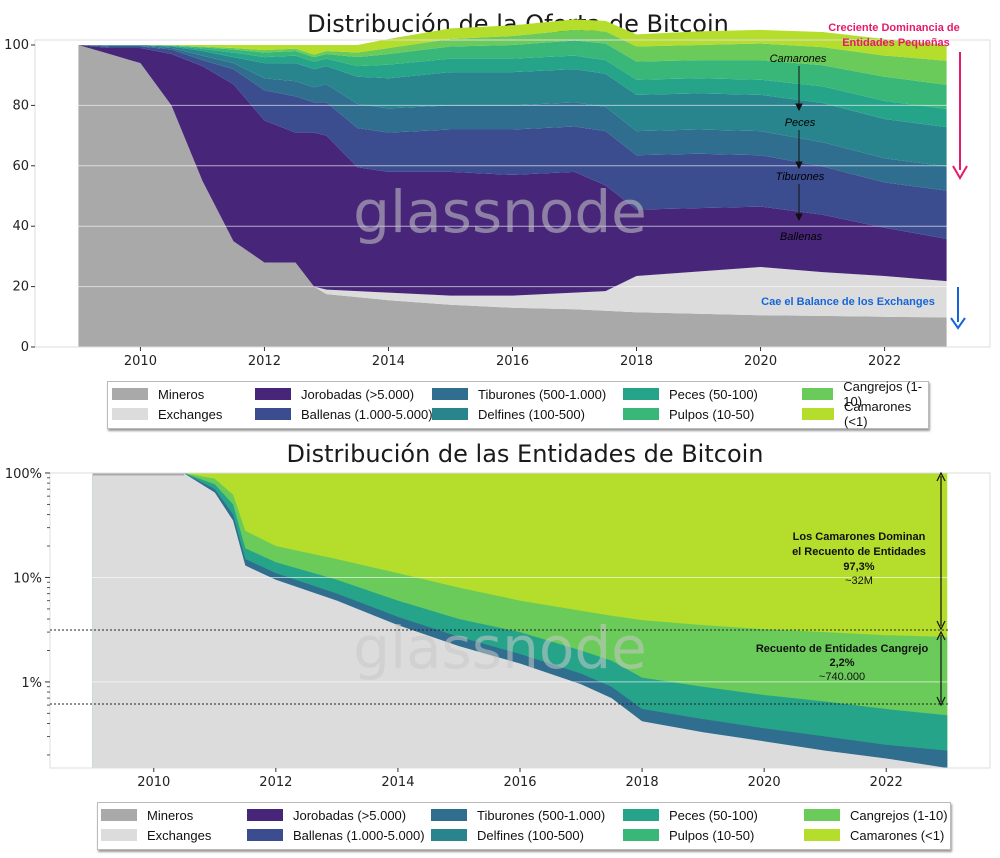 The height and width of the screenshot is (858, 1000). I want to click on area-delfines, so click(512, 106).